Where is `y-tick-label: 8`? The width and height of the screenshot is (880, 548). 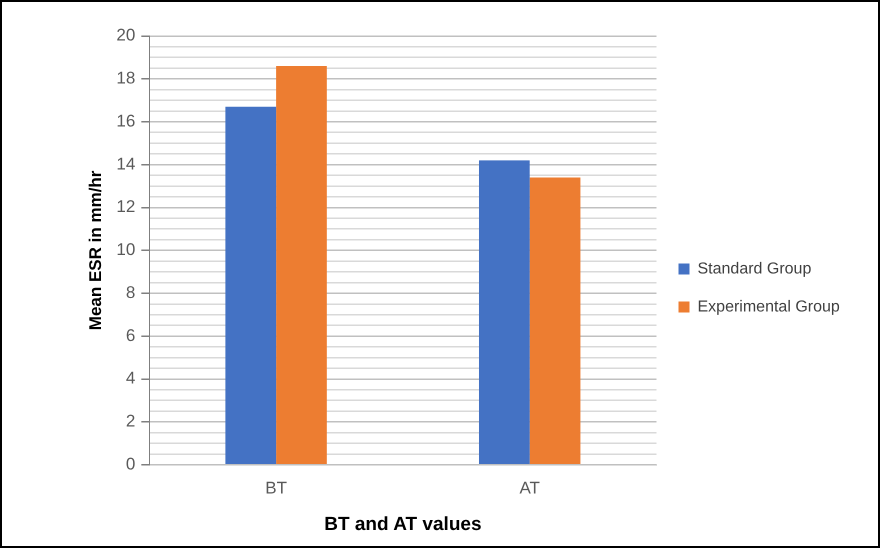
y-tick-label: 8 is located at coordinates (131, 292).